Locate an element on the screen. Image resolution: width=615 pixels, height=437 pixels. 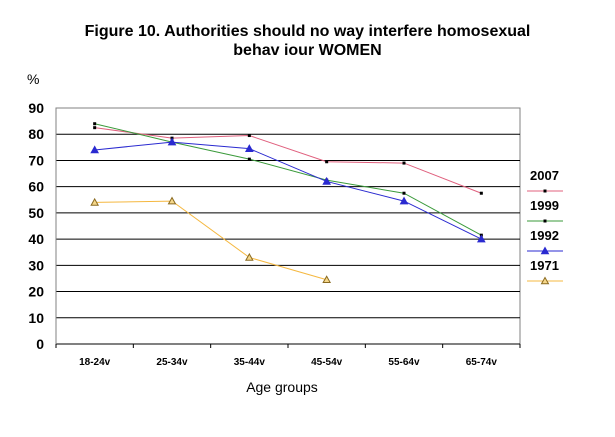
y-tick-label: 50 is located at coordinates (36, 213).